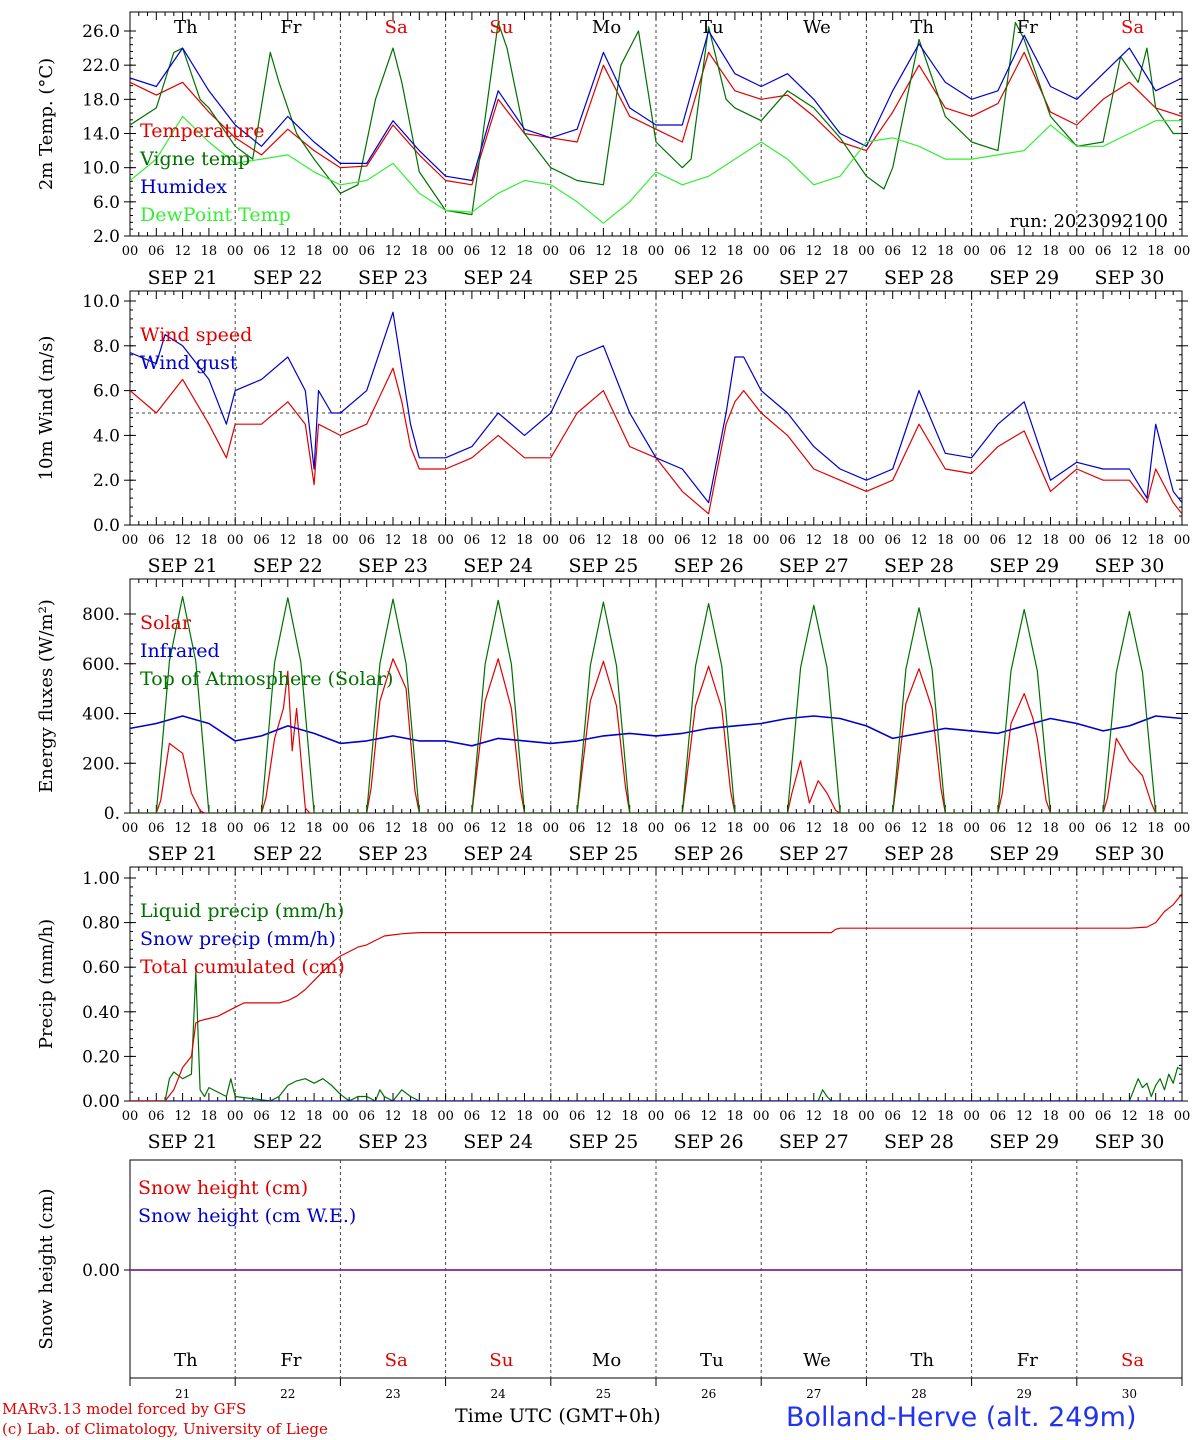 The height and width of the screenshot is (1440, 1194). Describe the element at coordinates (656, 735) in the screenshot. I see `series-solar` at that location.